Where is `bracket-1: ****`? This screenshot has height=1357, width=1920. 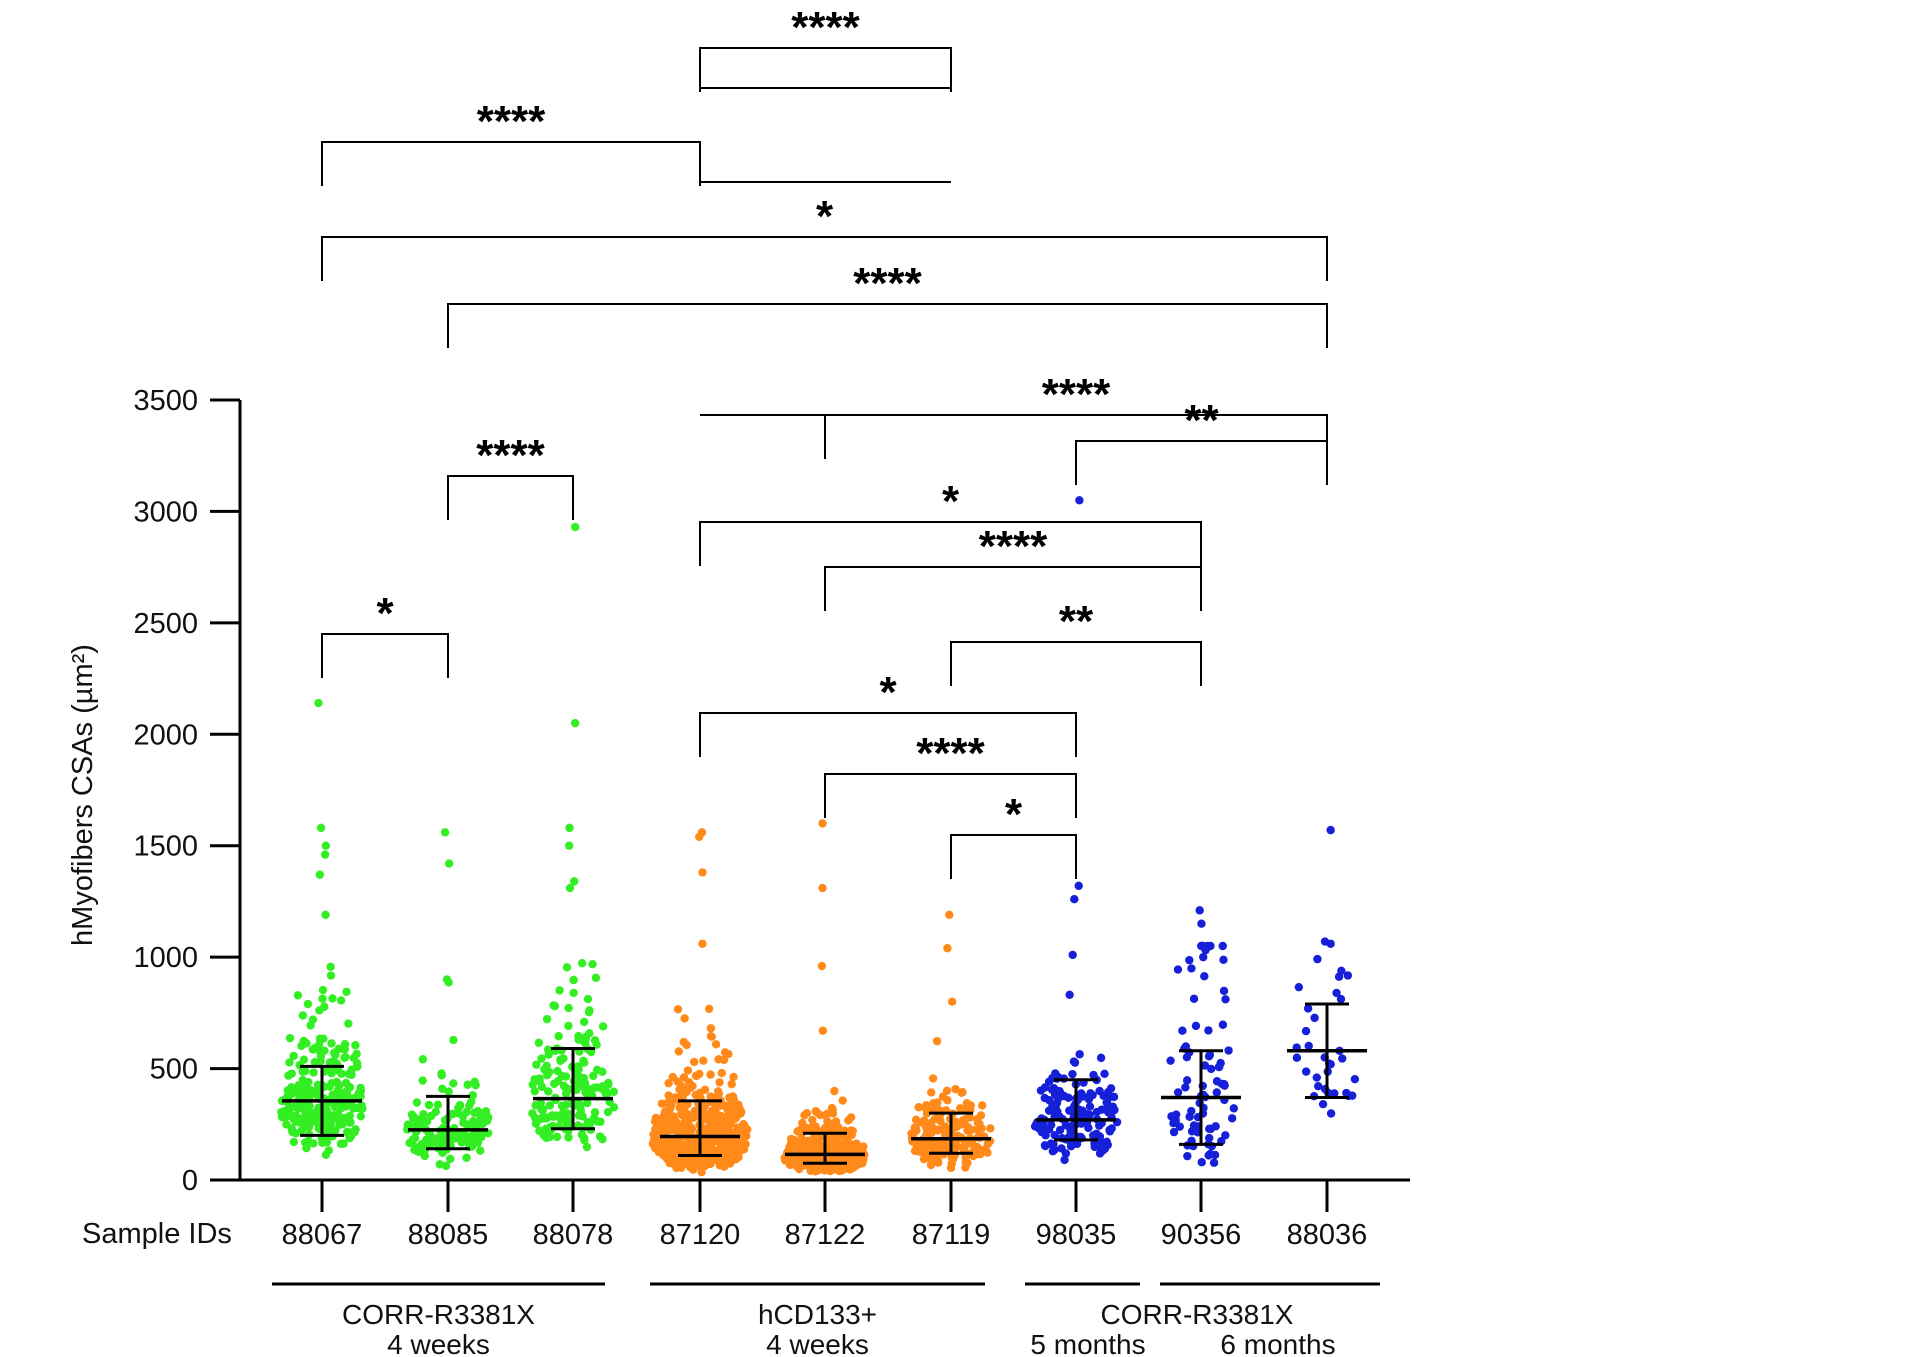 bracket-1: **** is located at coordinates (511, 141).